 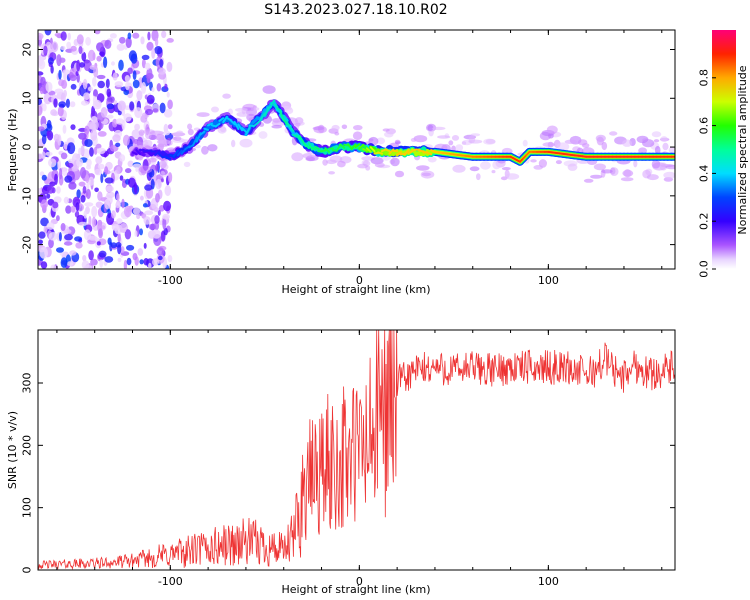 What do you see at coordinates (27, 445) in the screenshot?
I see `snr-ytick-label: 200` at bounding box center [27, 445].